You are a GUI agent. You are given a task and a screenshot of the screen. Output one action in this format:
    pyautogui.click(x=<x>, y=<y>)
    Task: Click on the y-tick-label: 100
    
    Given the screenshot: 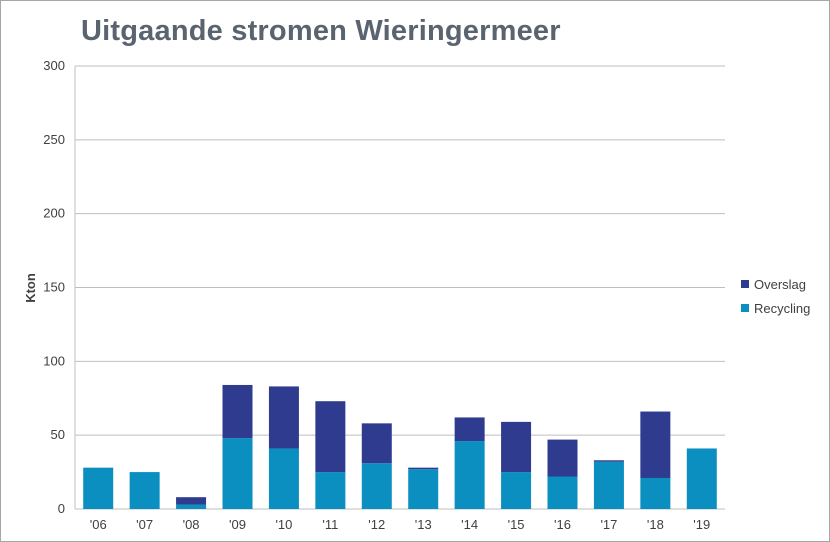 What is the action you would take?
    pyautogui.click(x=54, y=360)
    